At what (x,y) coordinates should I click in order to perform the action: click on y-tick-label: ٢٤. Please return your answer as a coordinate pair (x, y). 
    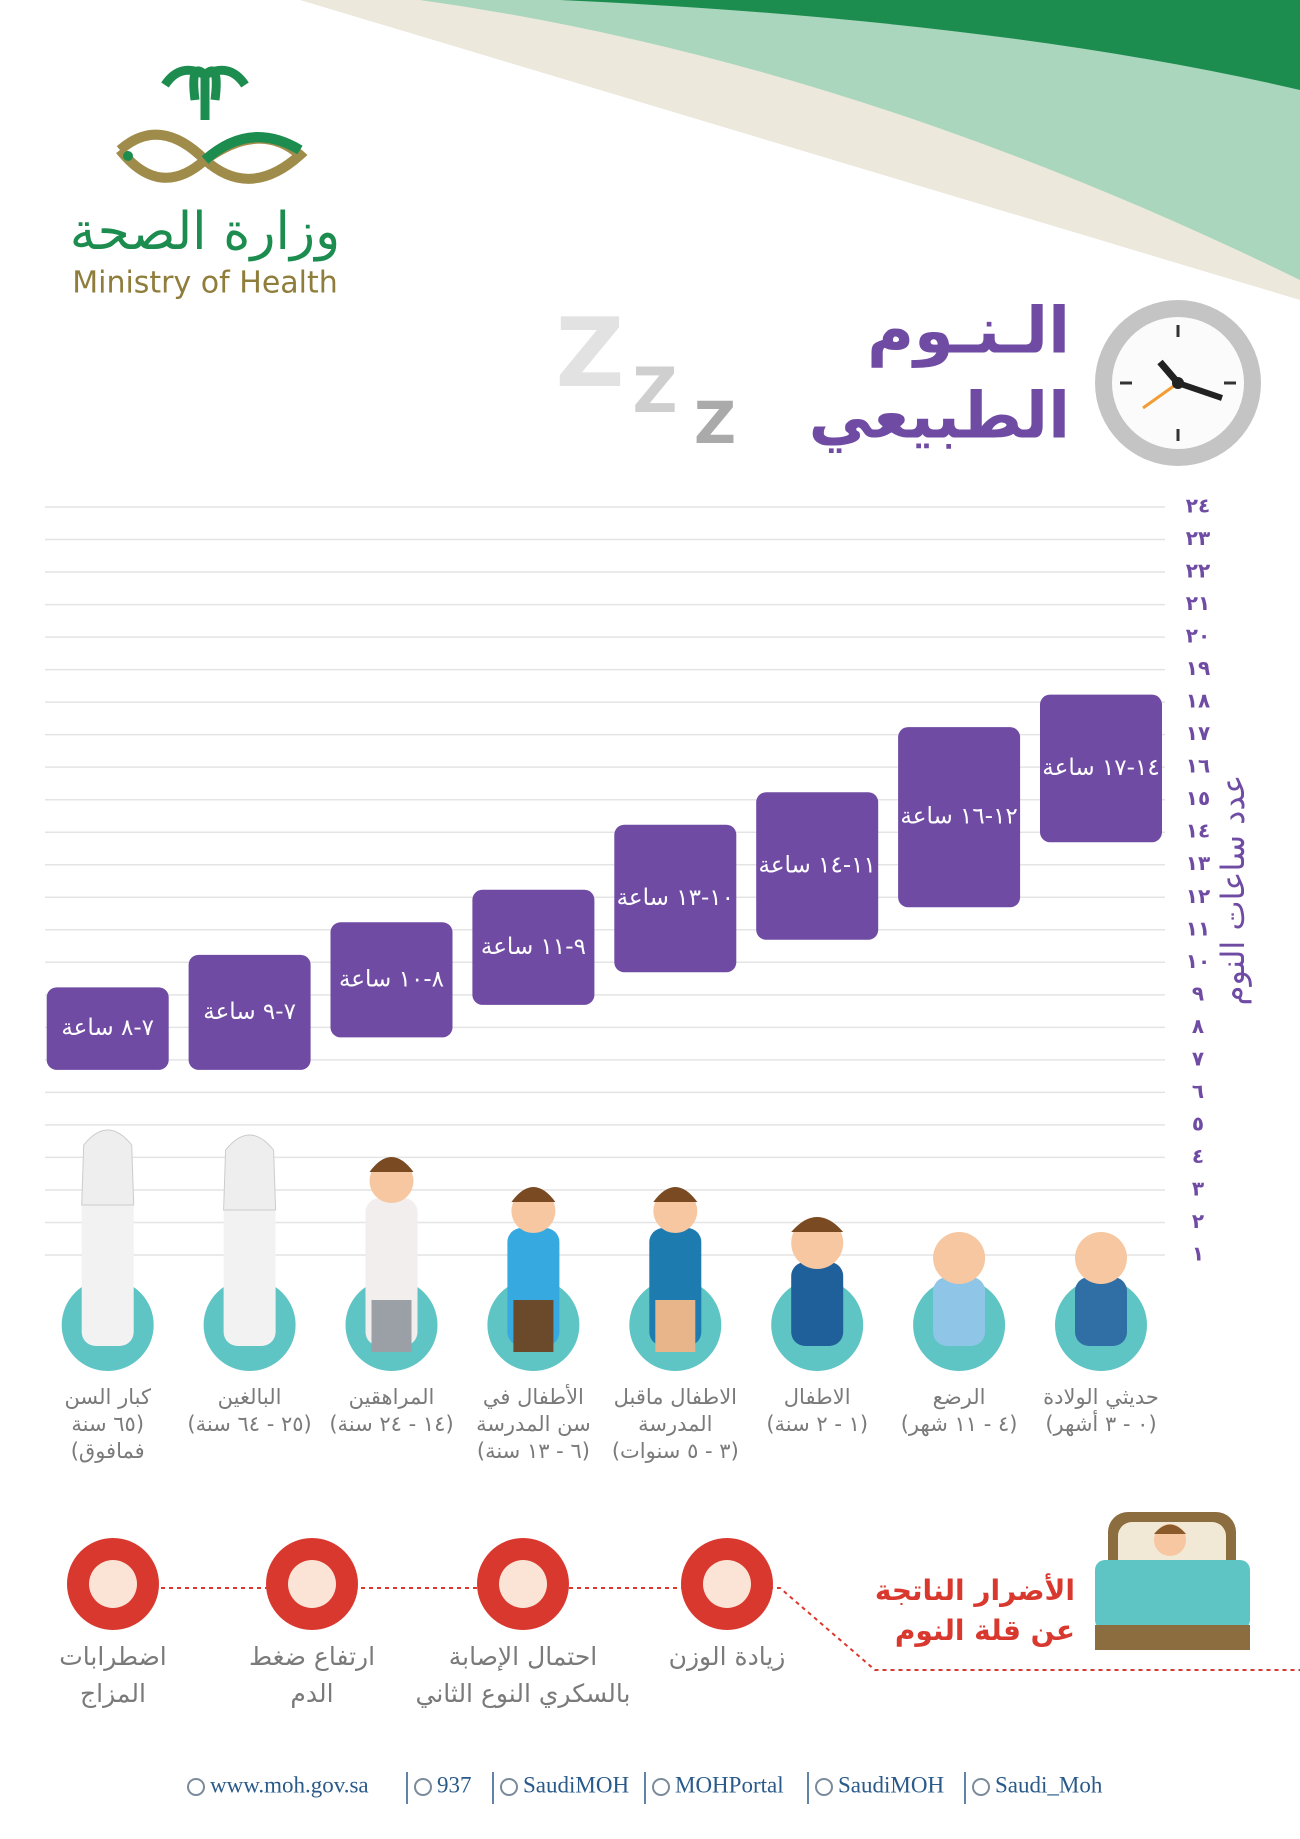
    Looking at the image, I should click on (1198, 506).